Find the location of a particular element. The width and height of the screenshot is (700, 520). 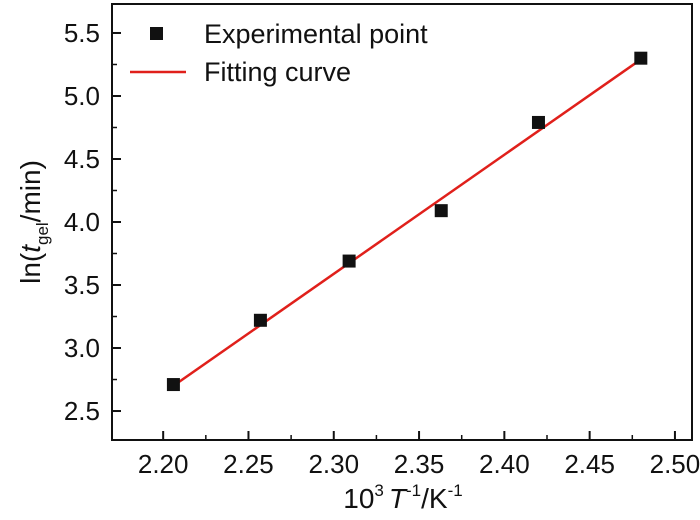

y-label-var-sub: gel is located at coordinates (42, 233).